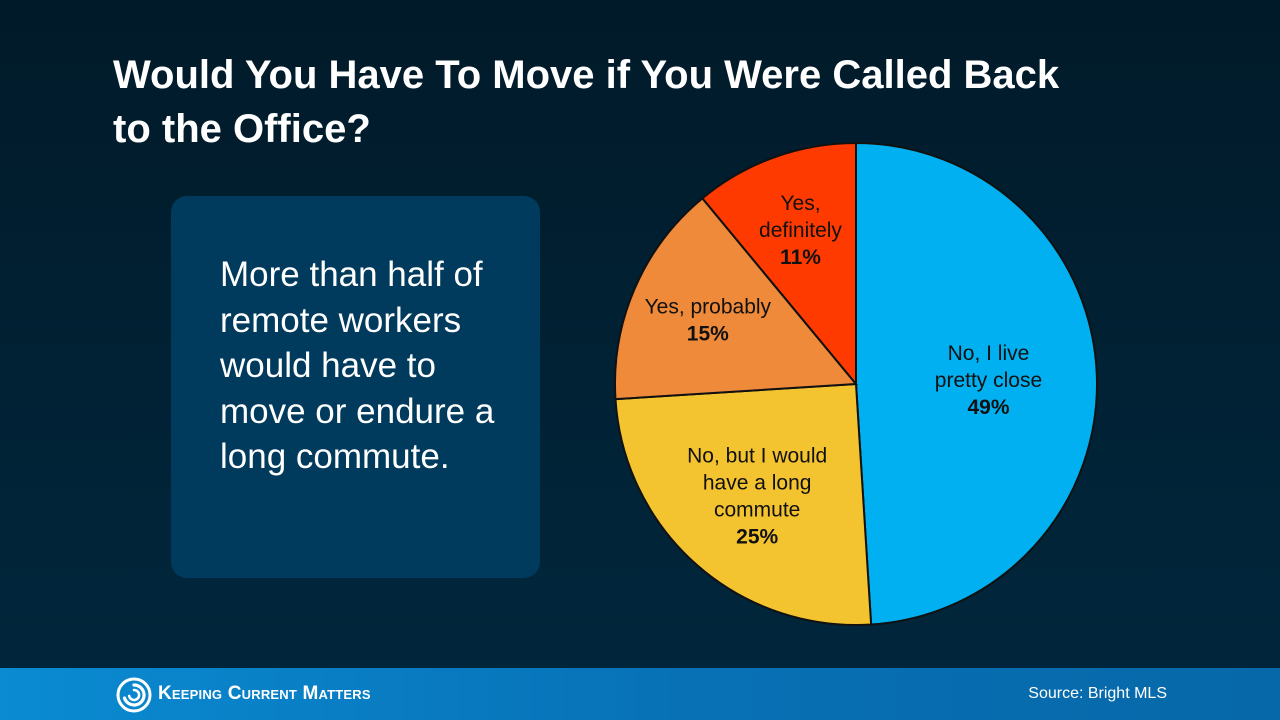 This screenshot has width=1280, height=720. What do you see at coordinates (989, 353) in the screenshot?
I see `pie-slice-category-0: No, I live` at bounding box center [989, 353].